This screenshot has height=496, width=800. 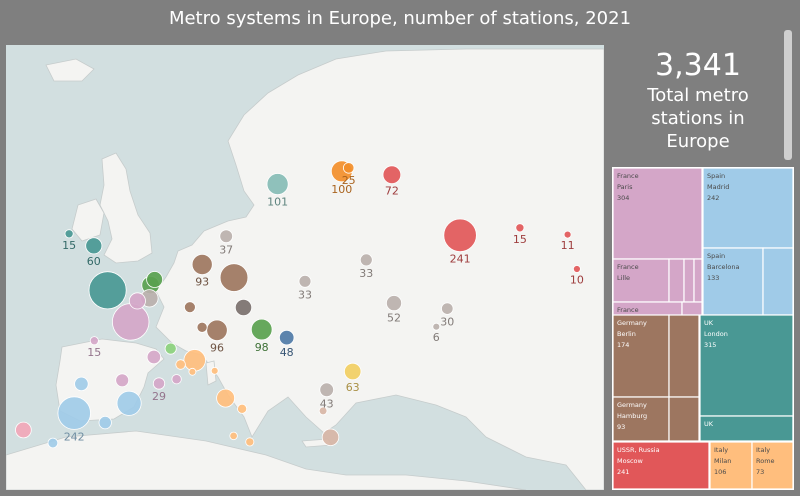 What do you see at coordinates (623, 198) in the screenshot?
I see `treemap-tile-label: 304` at bounding box center [623, 198].